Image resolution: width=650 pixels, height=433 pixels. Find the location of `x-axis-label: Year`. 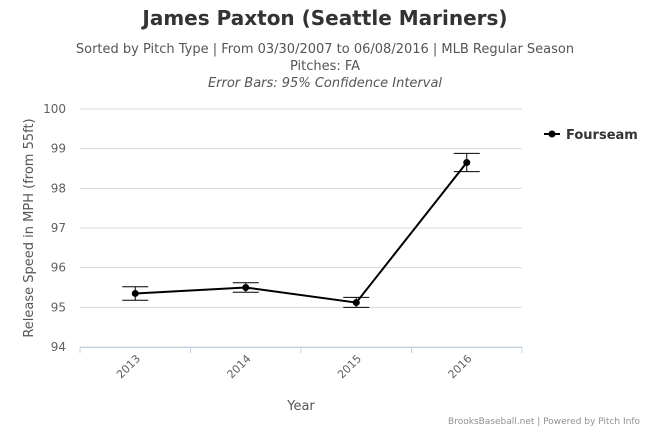

x-axis-label: Year is located at coordinates (300, 406).